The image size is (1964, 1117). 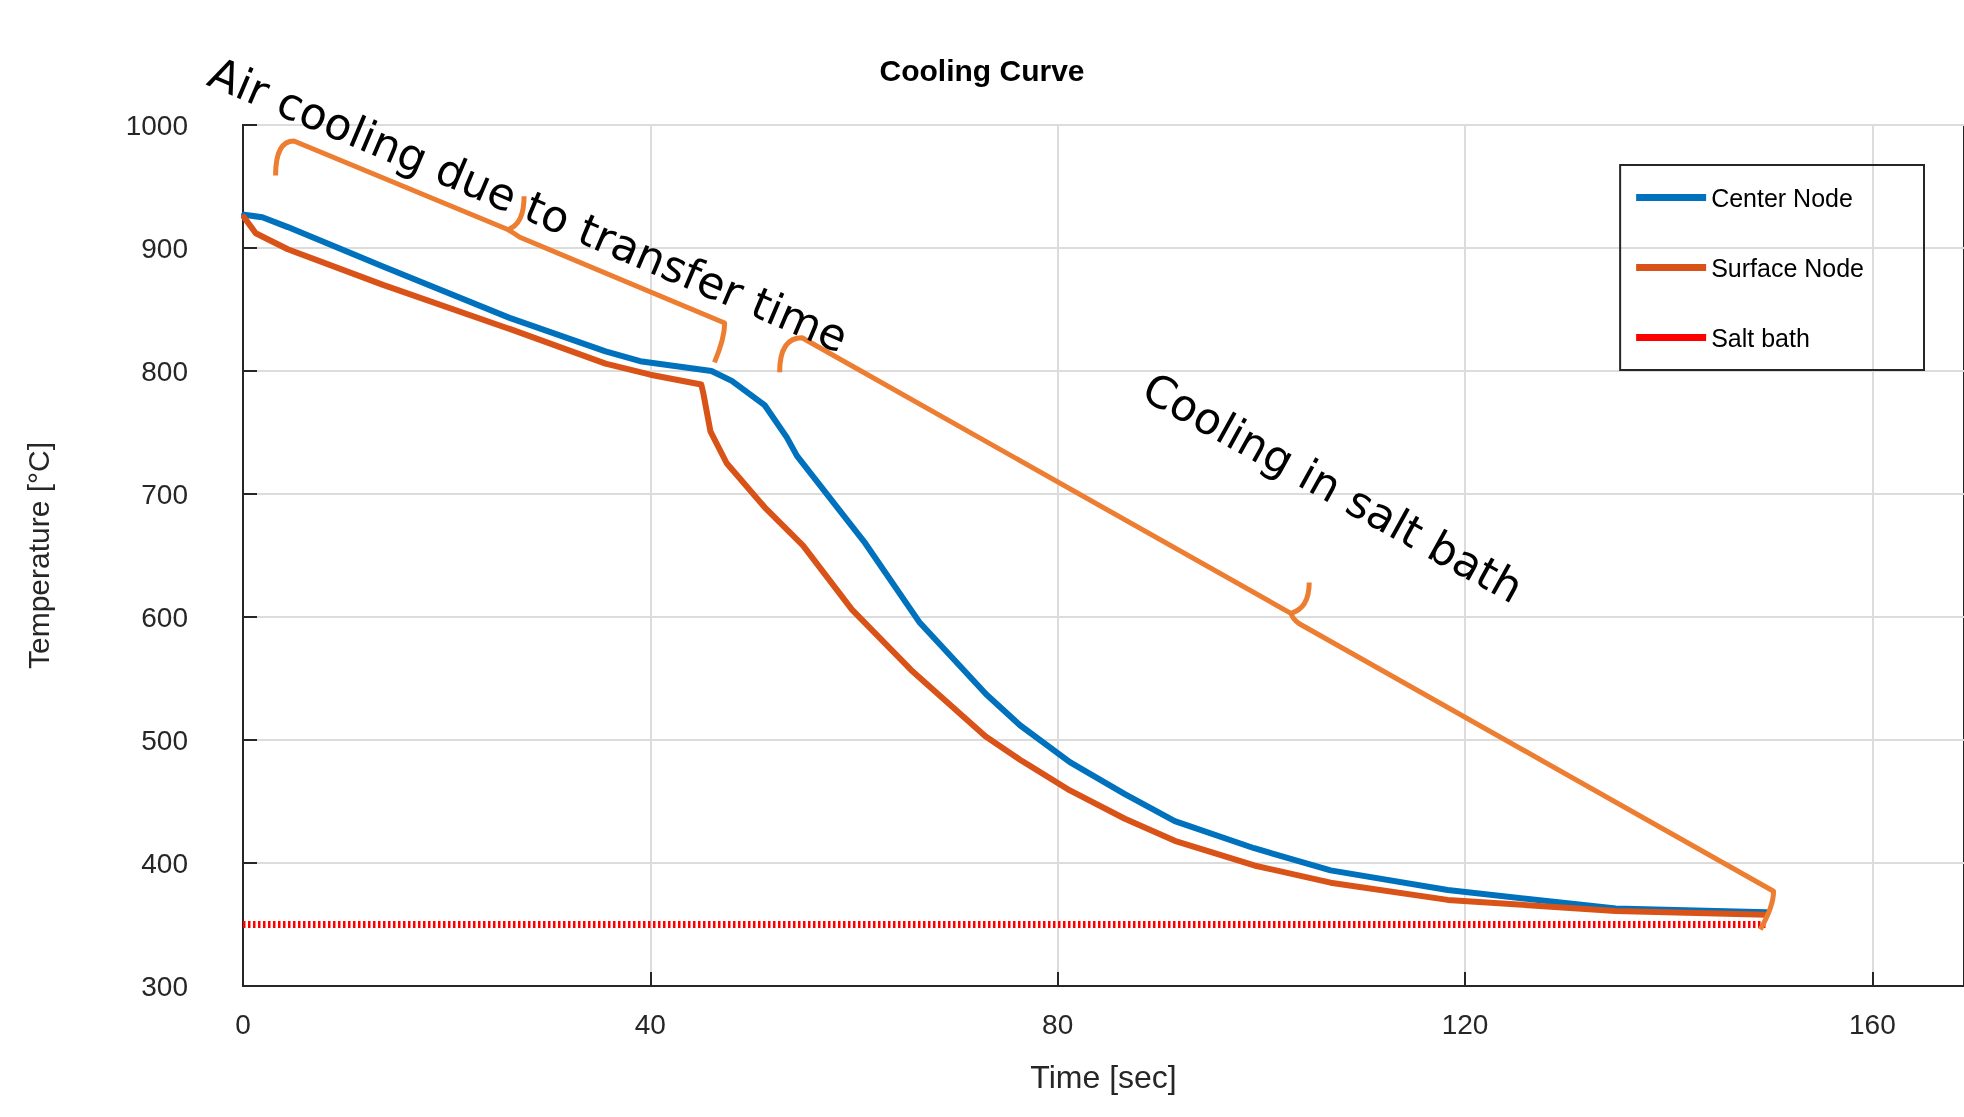 What do you see at coordinates (164, 740) in the screenshot?
I see `y-tick-label: 500` at bounding box center [164, 740].